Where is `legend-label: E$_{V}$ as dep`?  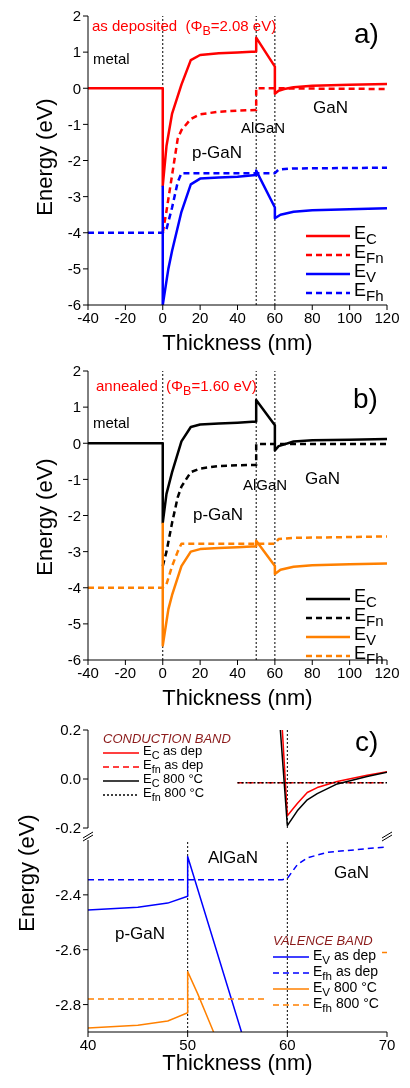
legend-label: E$_{V}$ as dep is located at coordinates (345, 956).